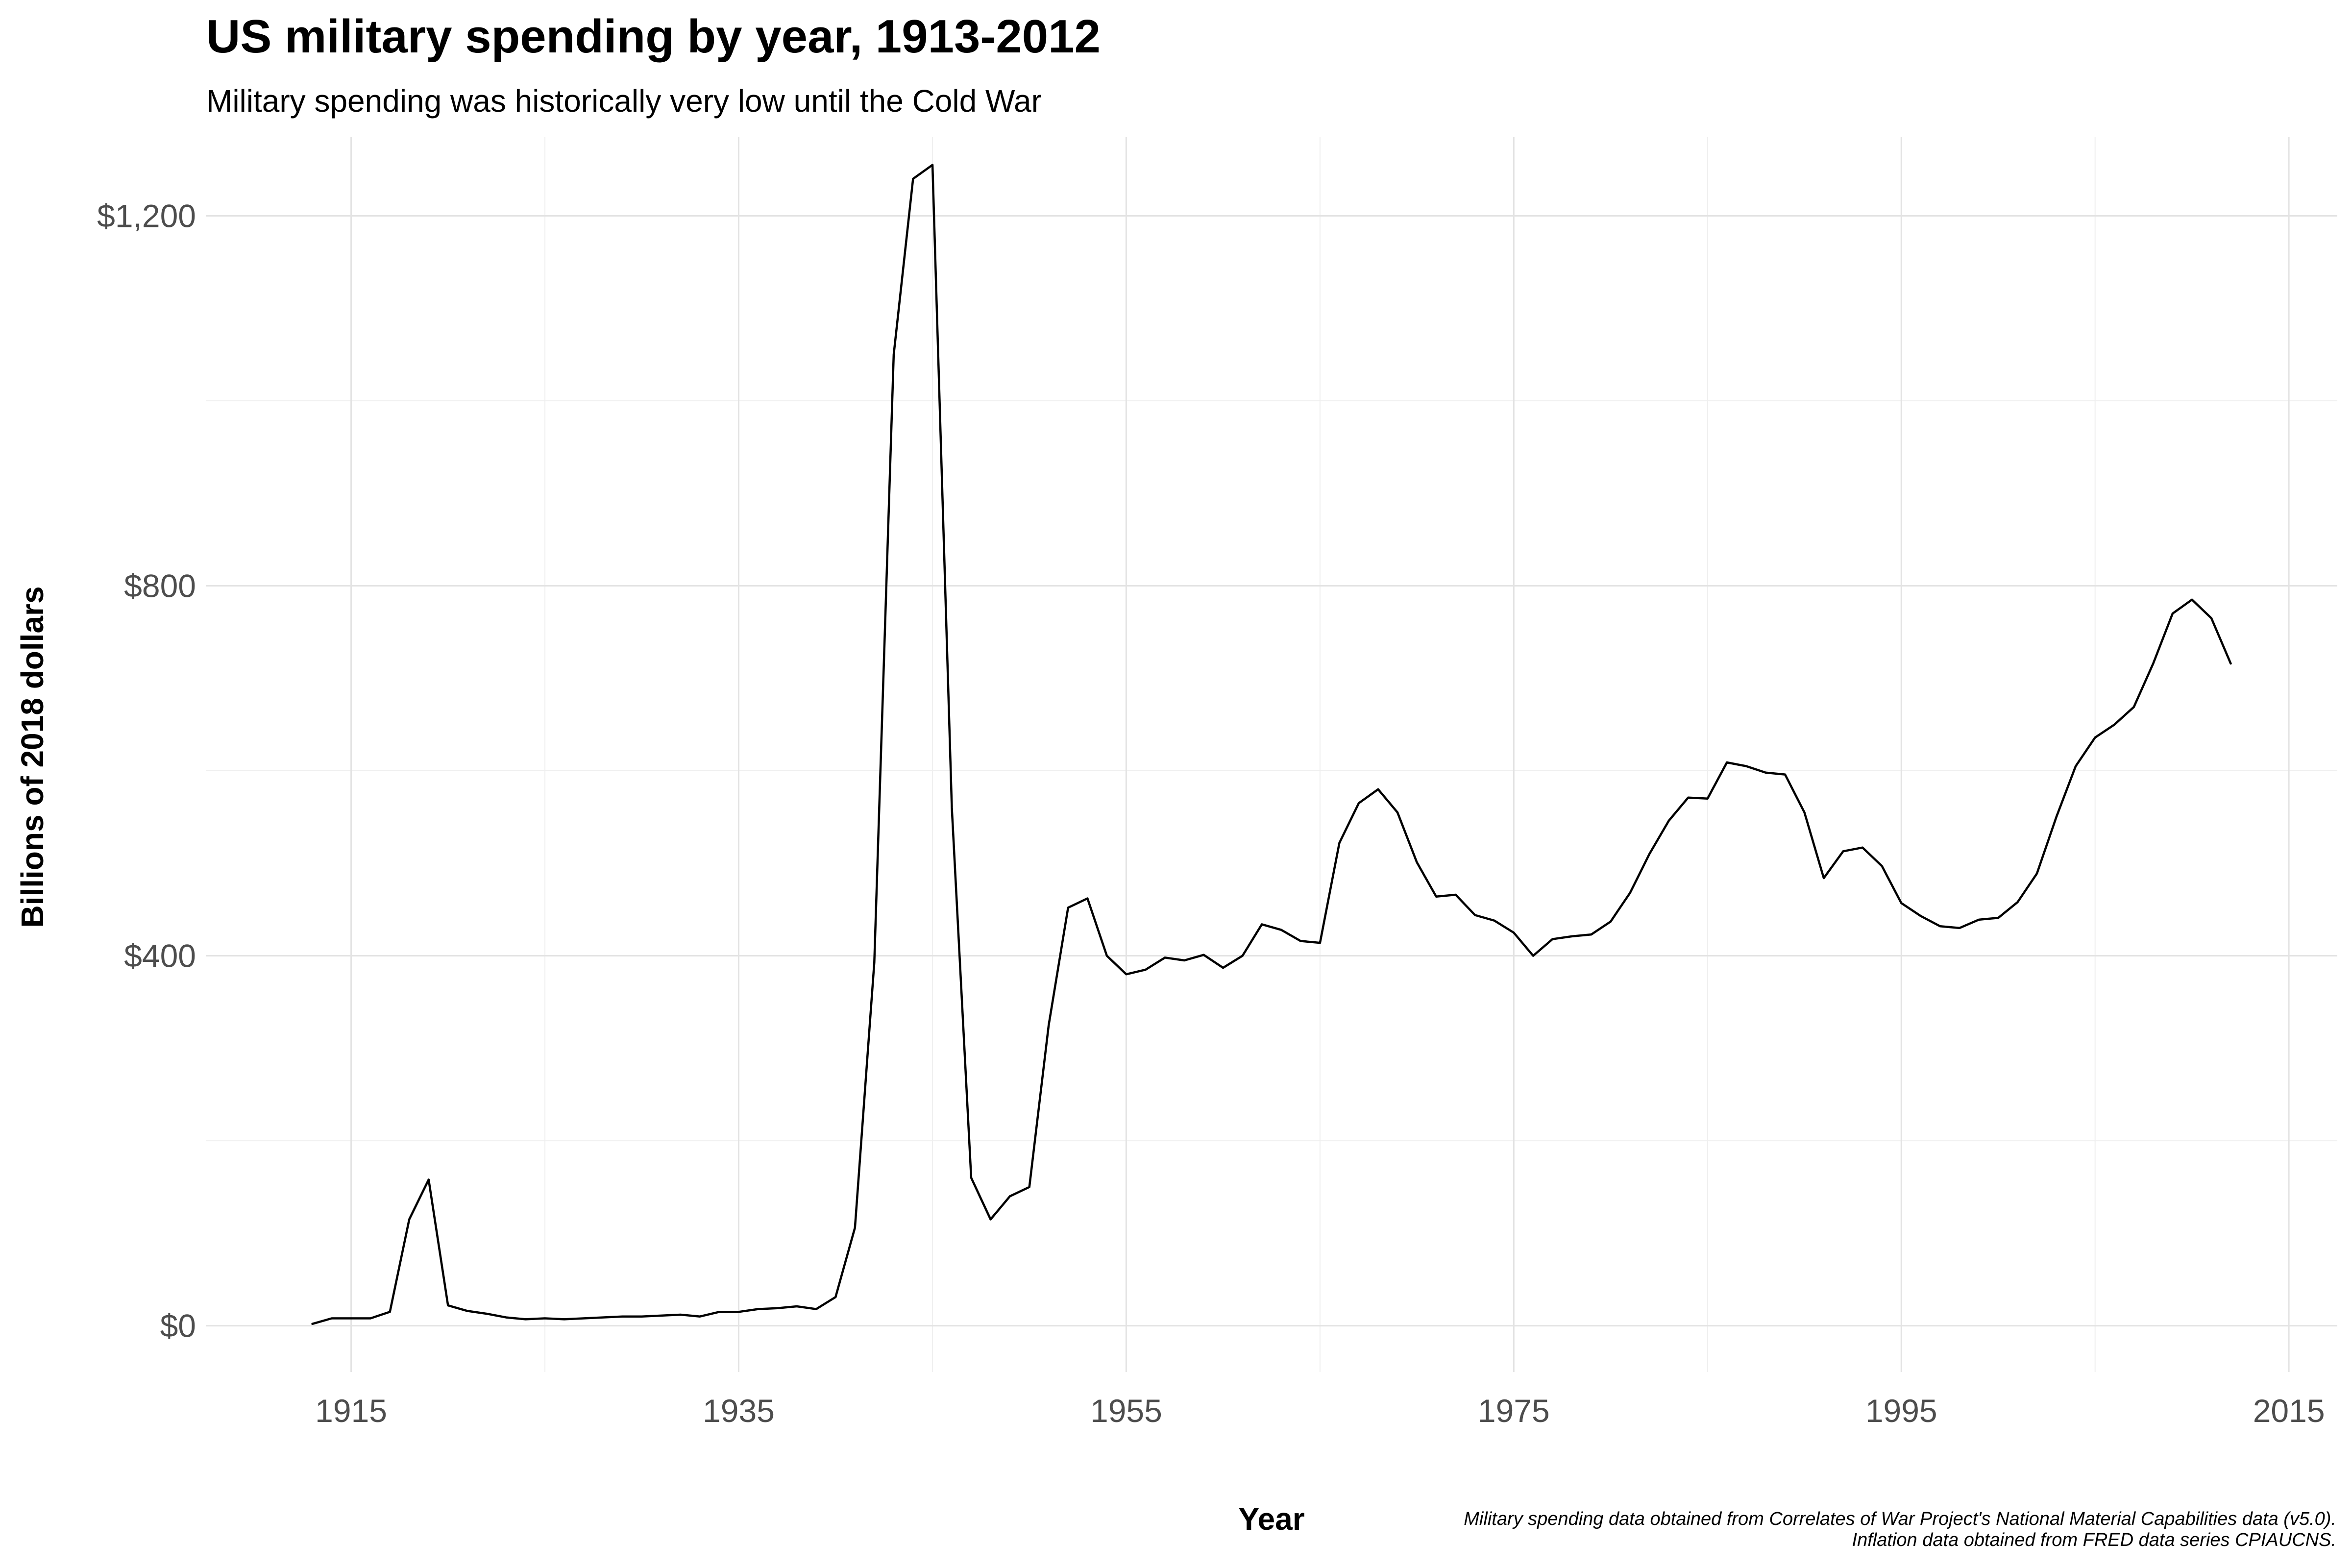 The height and width of the screenshot is (1568, 2352). Describe the element at coordinates (653, 36) in the screenshot. I see `chart-title: US military spending by year, 1913-2012` at that location.